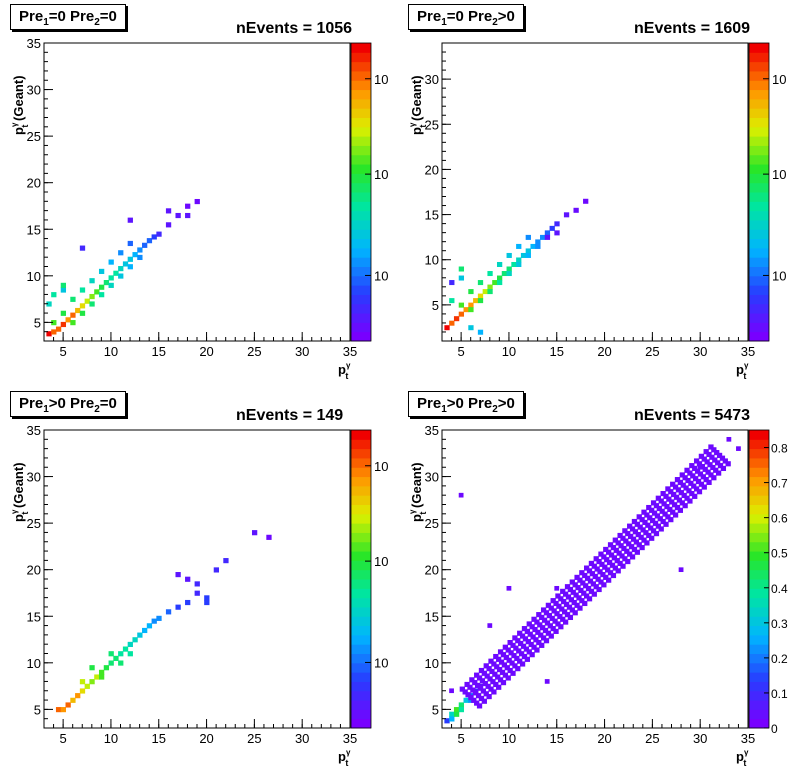 The width and height of the screenshot is (796, 774). Describe the element at coordinates (432, 169) in the screenshot. I see `y-tick-label: 20` at that location.